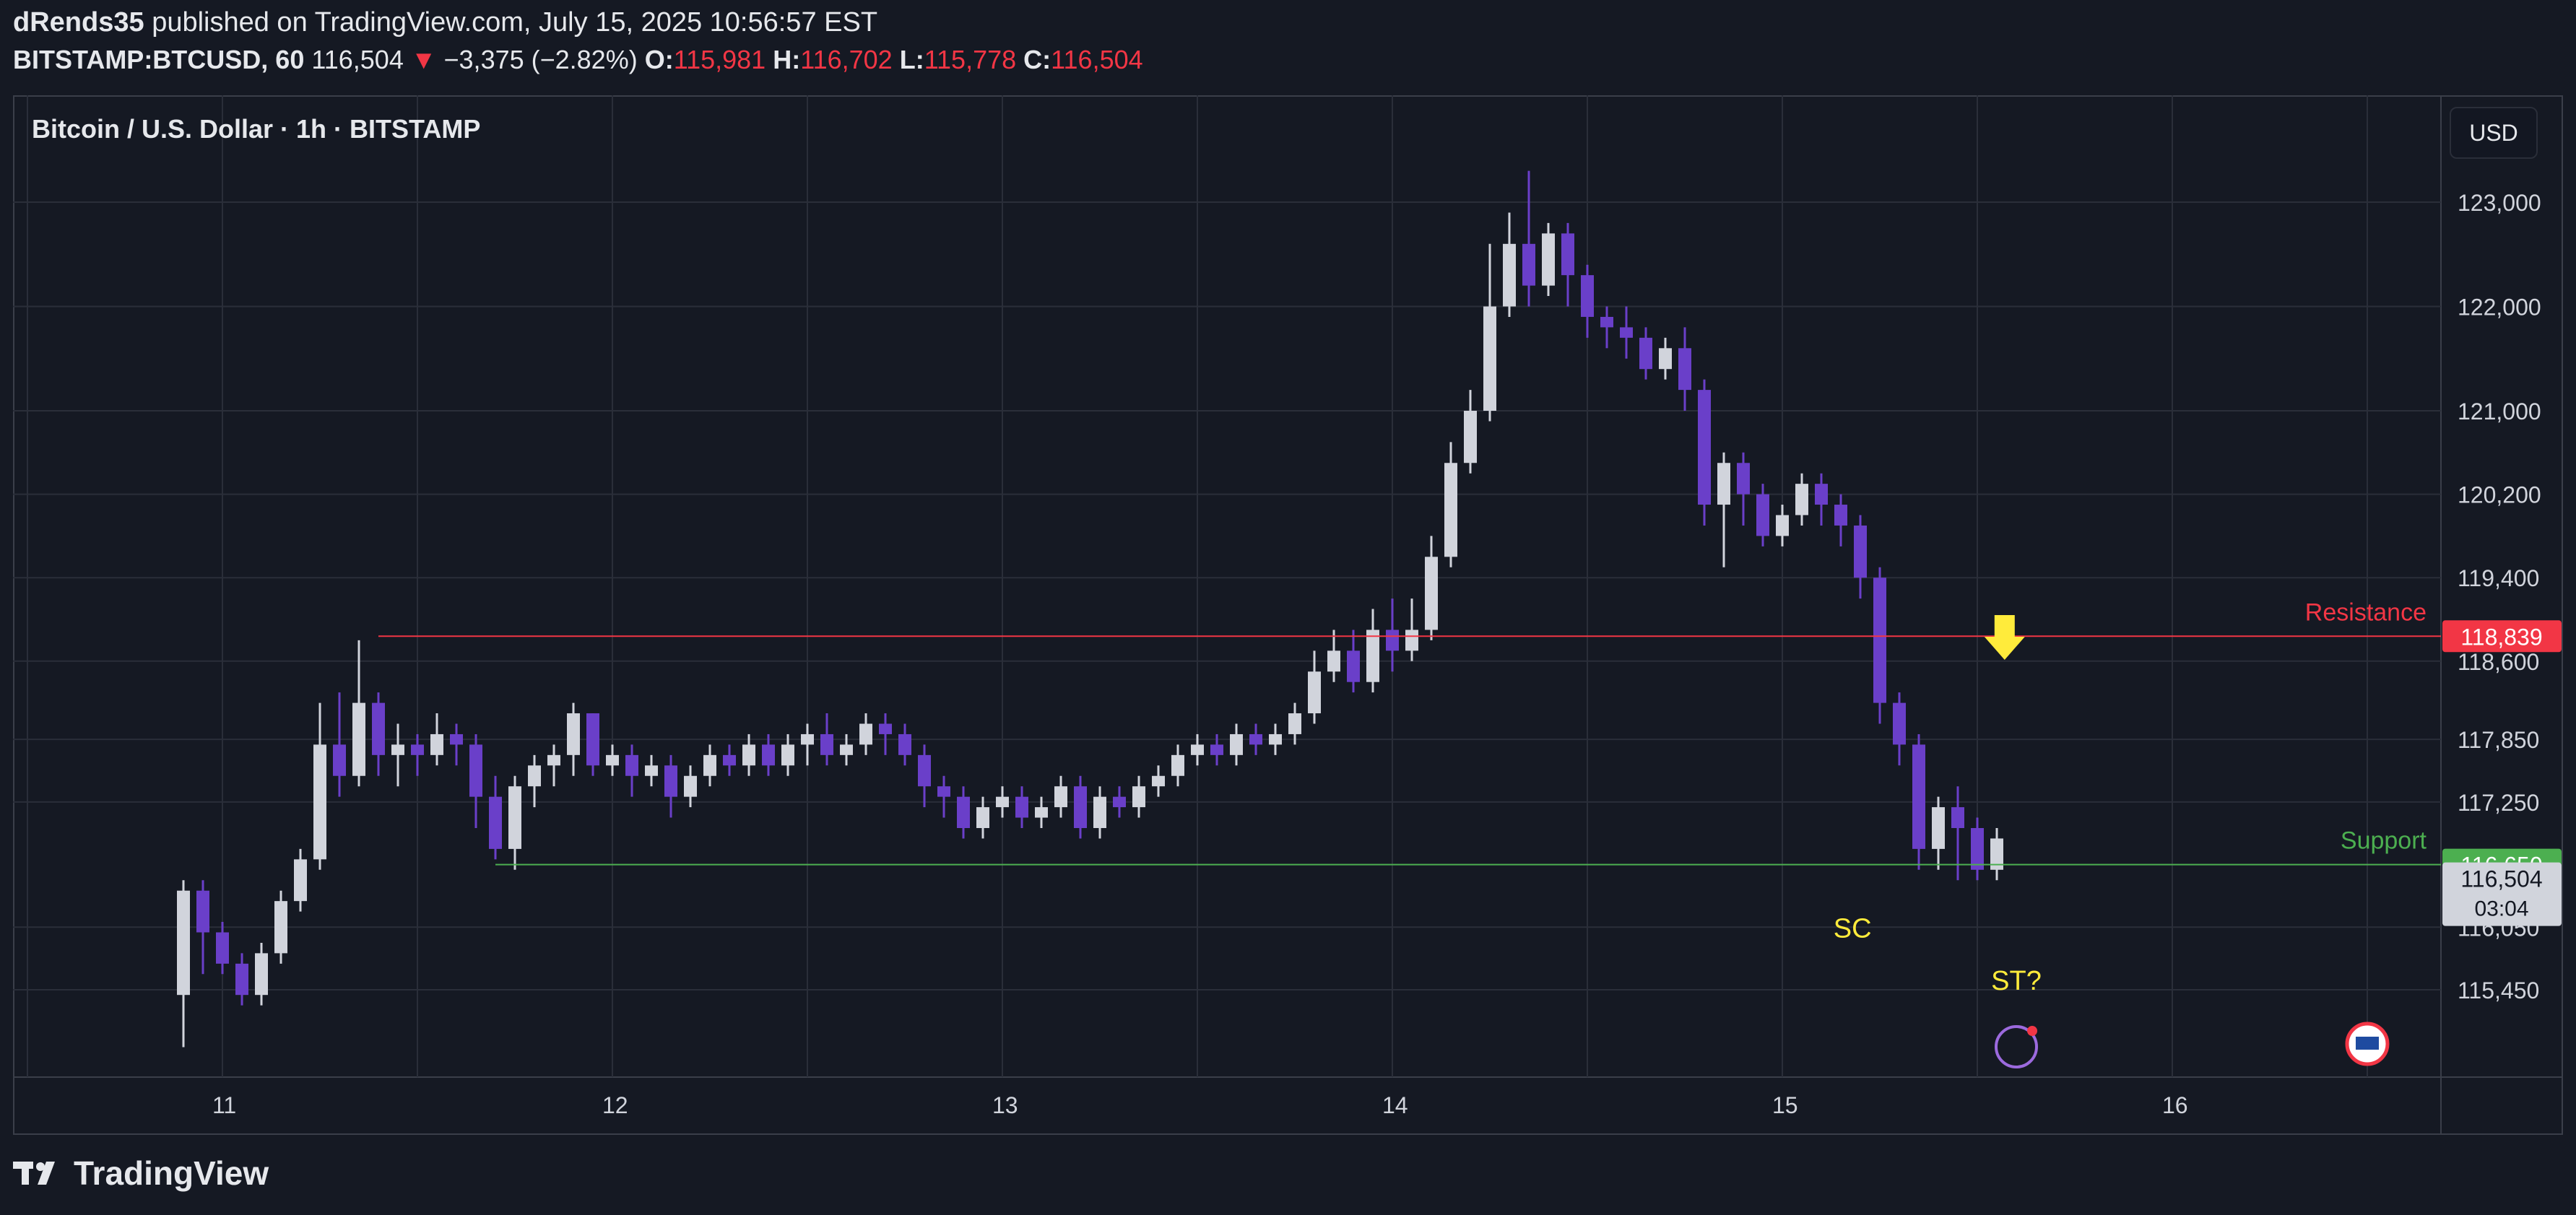 The width and height of the screenshot is (2576, 1215). Describe the element at coordinates (141, 1173) in the screenshot. I see `footer-brand: TradingView` at that location.